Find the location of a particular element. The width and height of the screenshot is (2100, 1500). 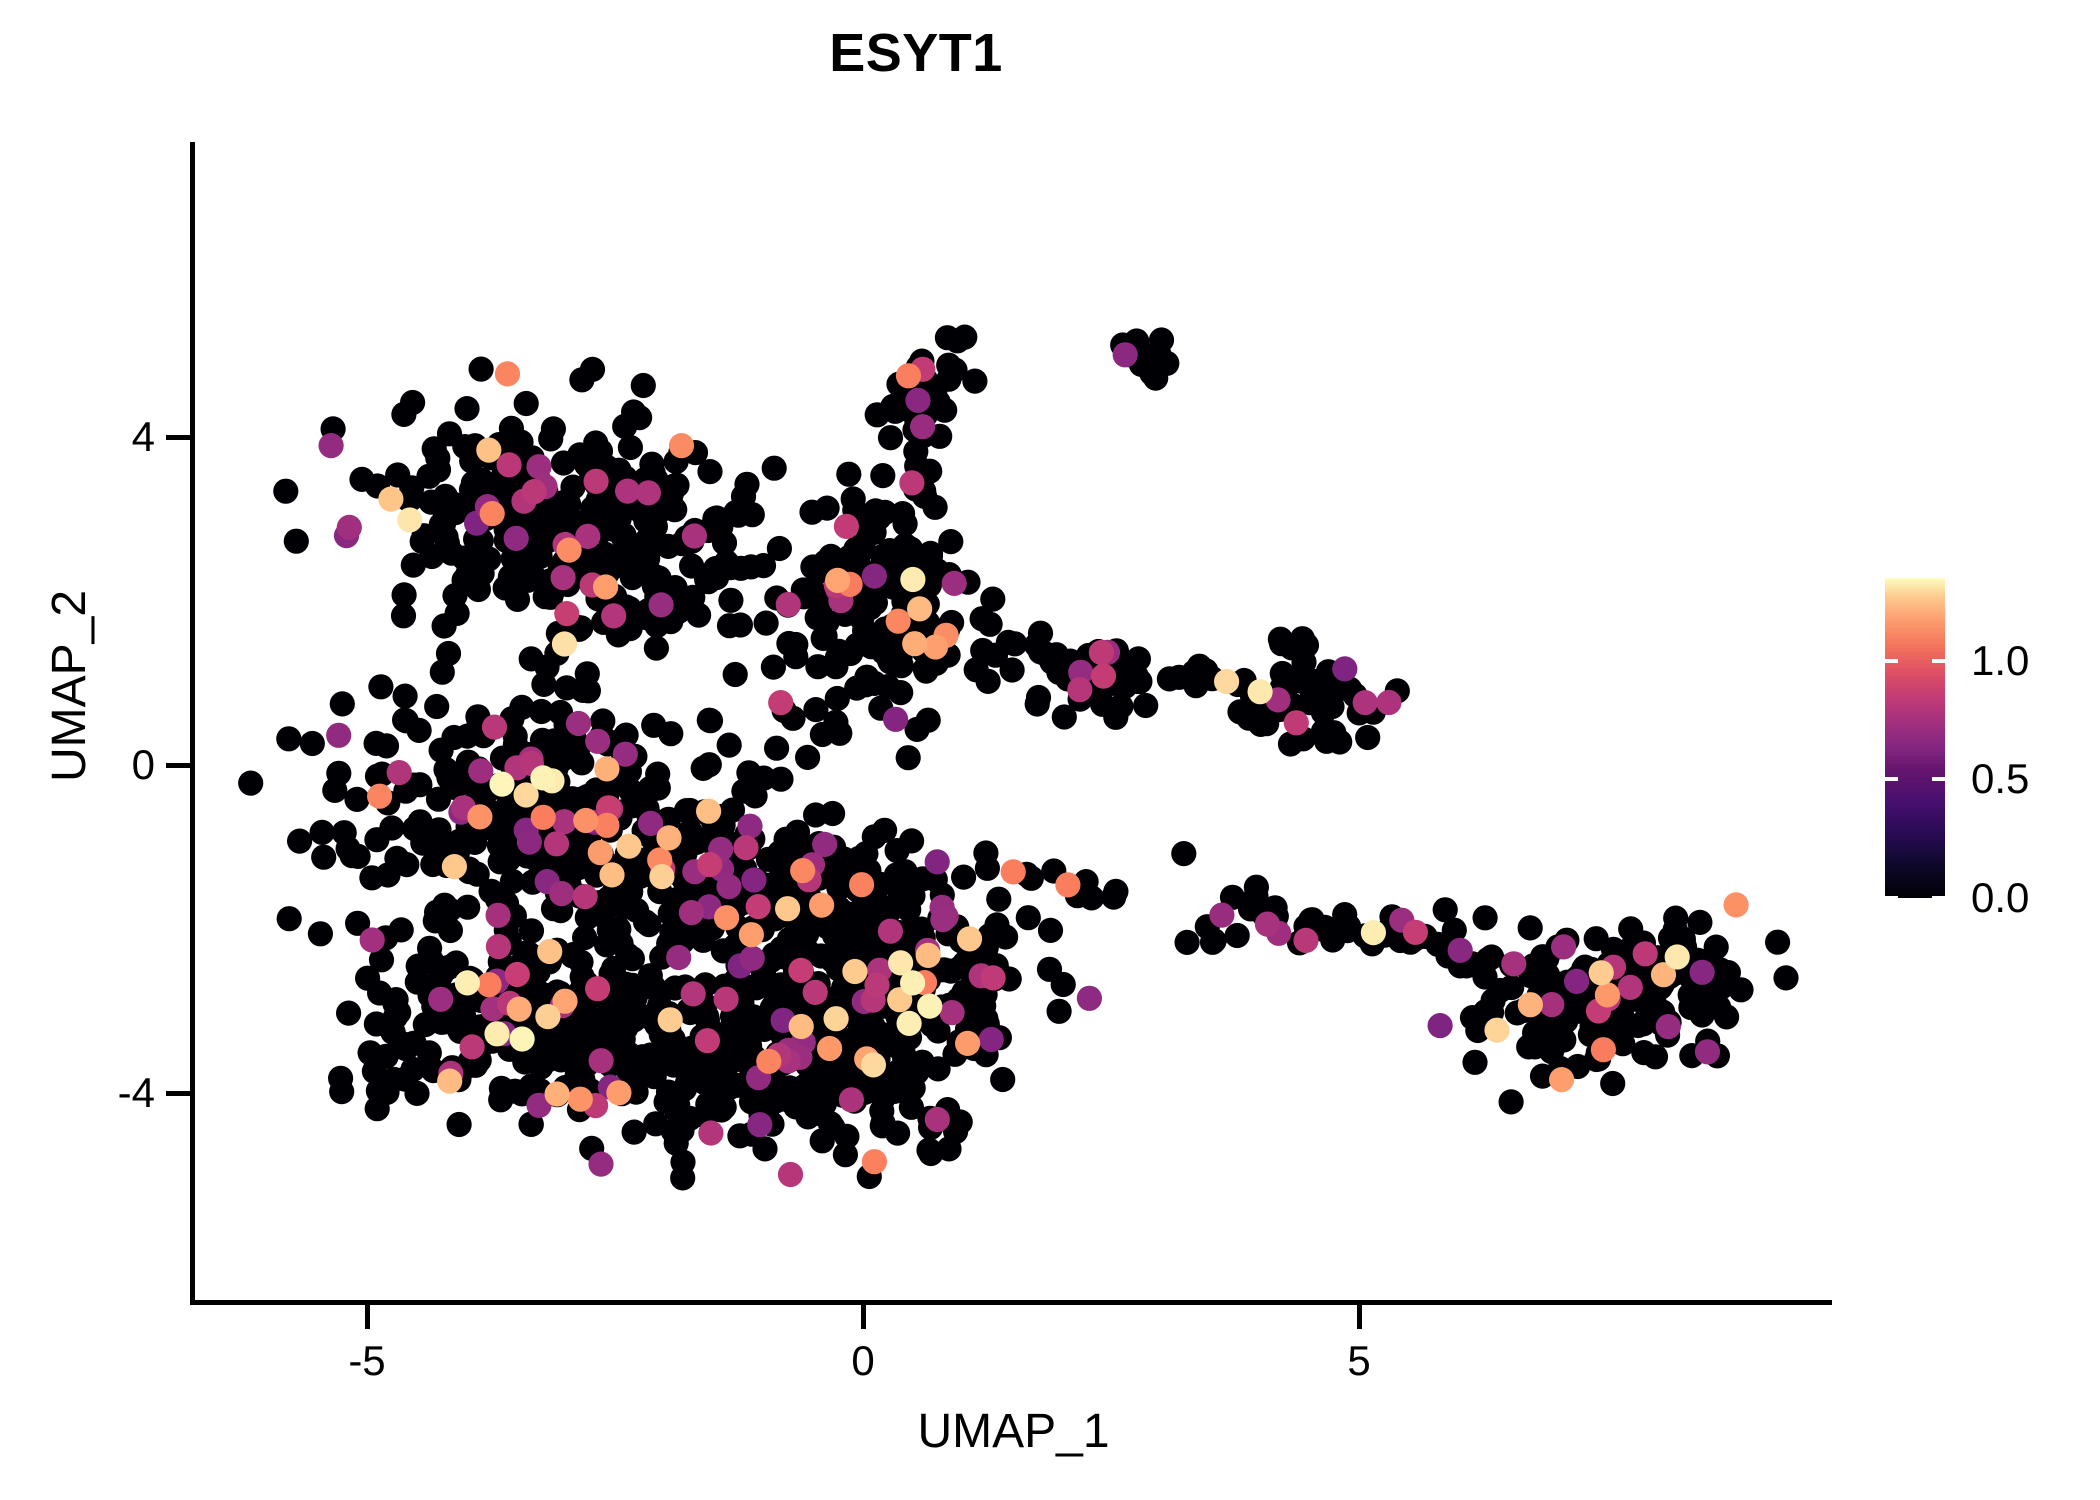

x-tick-label: 5 is located at coordinates (1359, 1360).